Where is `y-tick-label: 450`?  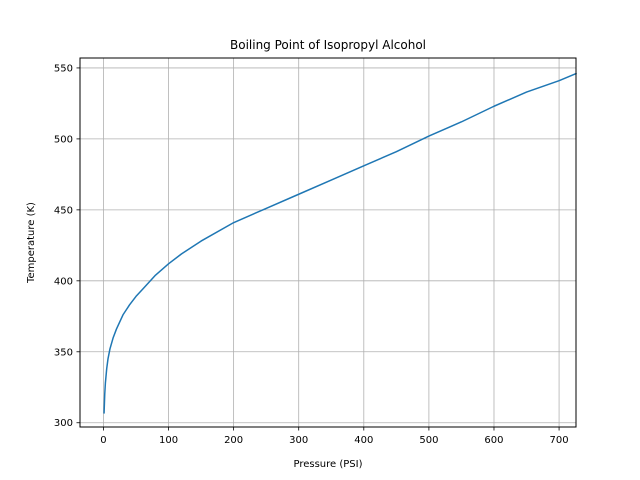
y-tick-label: 450 is located at coordinates (63, 210).